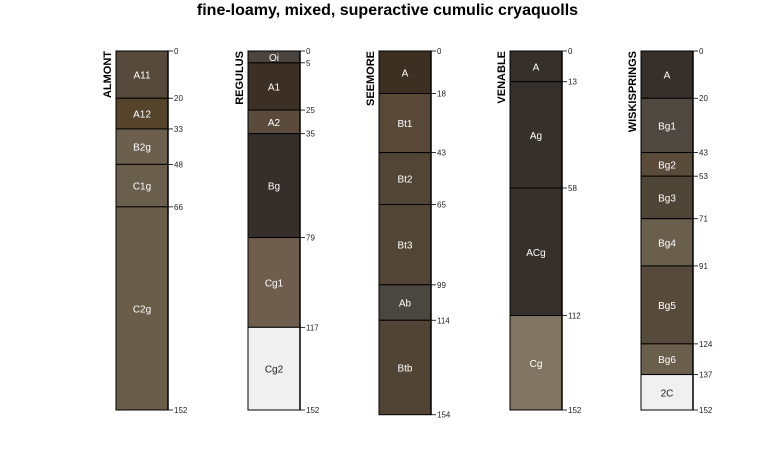 This screenshot has height=450, width=775. Describe the element at coordinates (312, 327) in the screenshot. I see `depth-tick-label: 117` at that location.